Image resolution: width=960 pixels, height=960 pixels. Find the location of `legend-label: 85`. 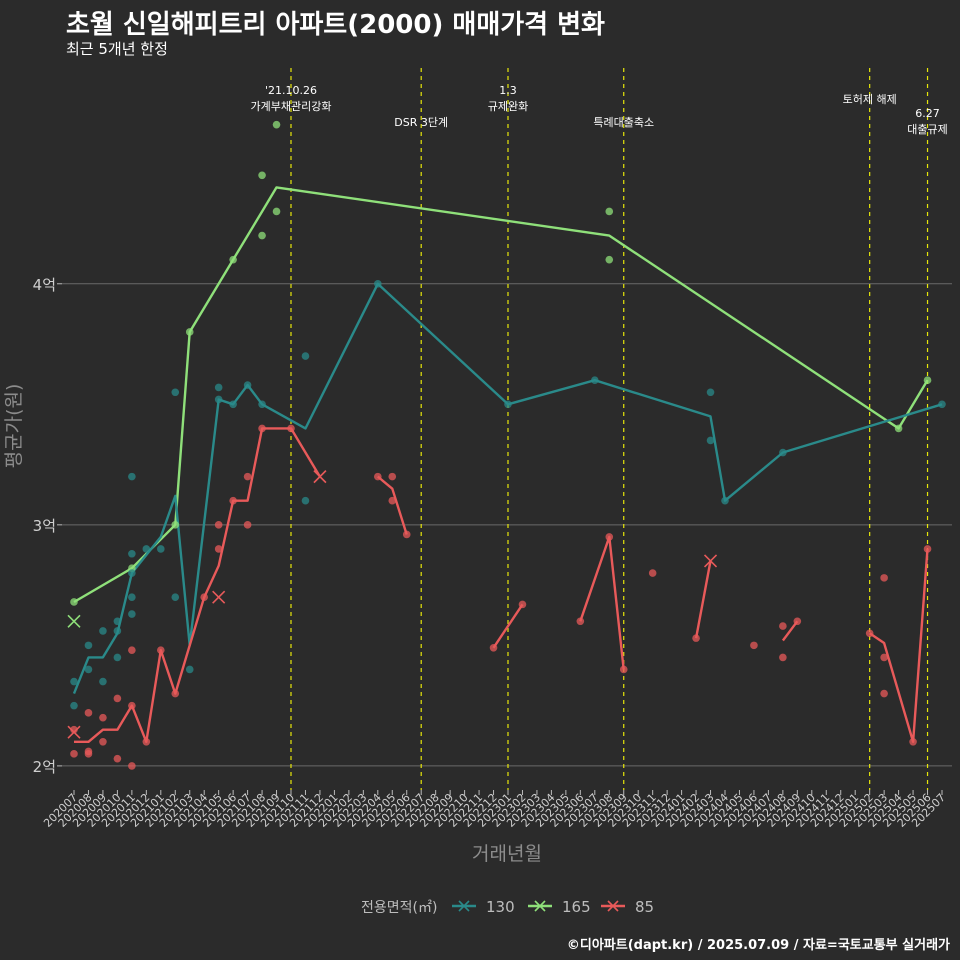

legend-label: 85 is located at coordinates (644, 907).